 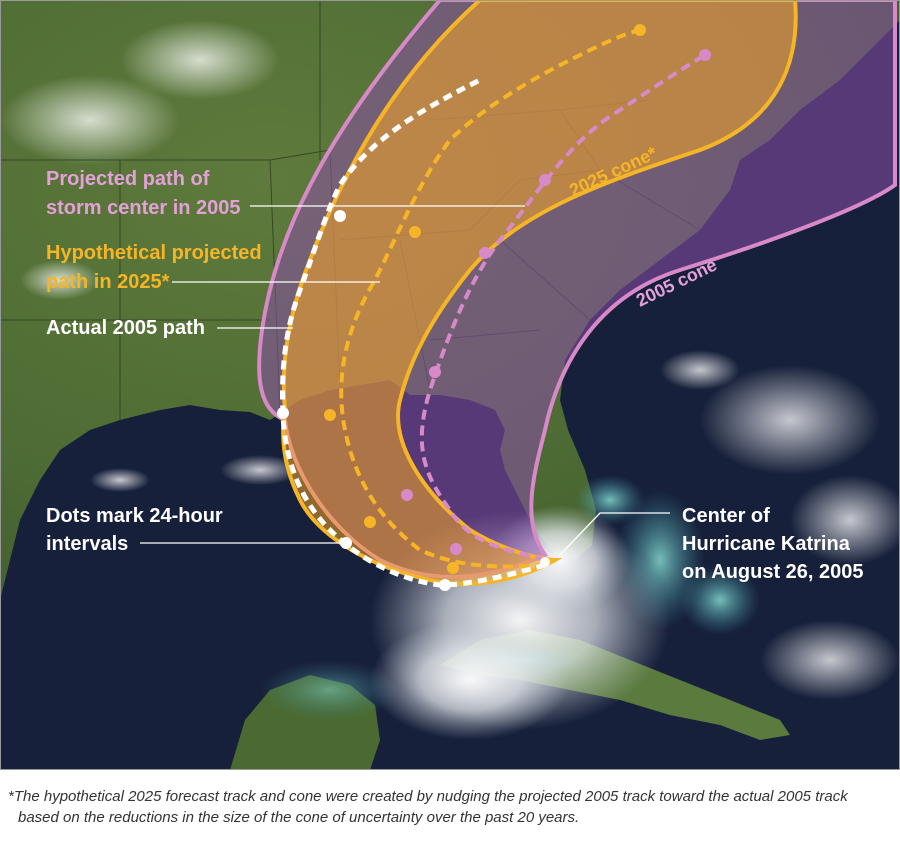 What do you see at coordinates (330, 690) in the screenshot?
I see `yucatan-shelf` at bounding box center [330, 690].